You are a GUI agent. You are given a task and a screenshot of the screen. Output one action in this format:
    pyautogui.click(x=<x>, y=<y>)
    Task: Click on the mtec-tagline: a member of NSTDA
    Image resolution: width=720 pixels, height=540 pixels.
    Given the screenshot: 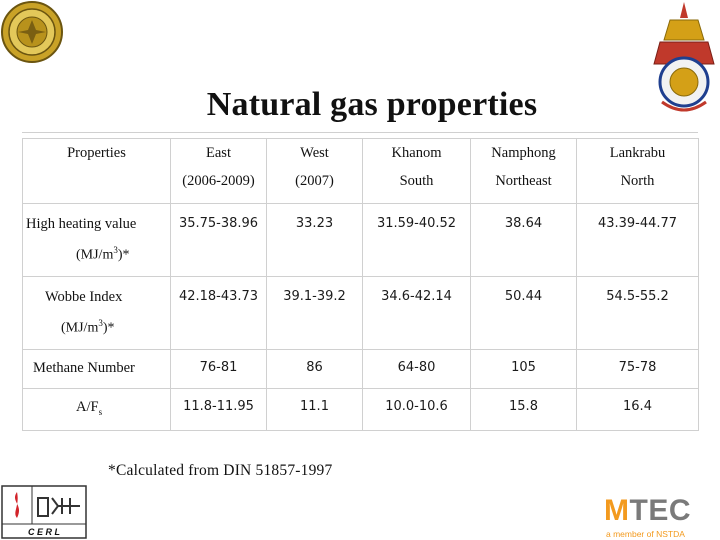 What is the action you would take?
    pyautogui.click(x=645, y=534)
    